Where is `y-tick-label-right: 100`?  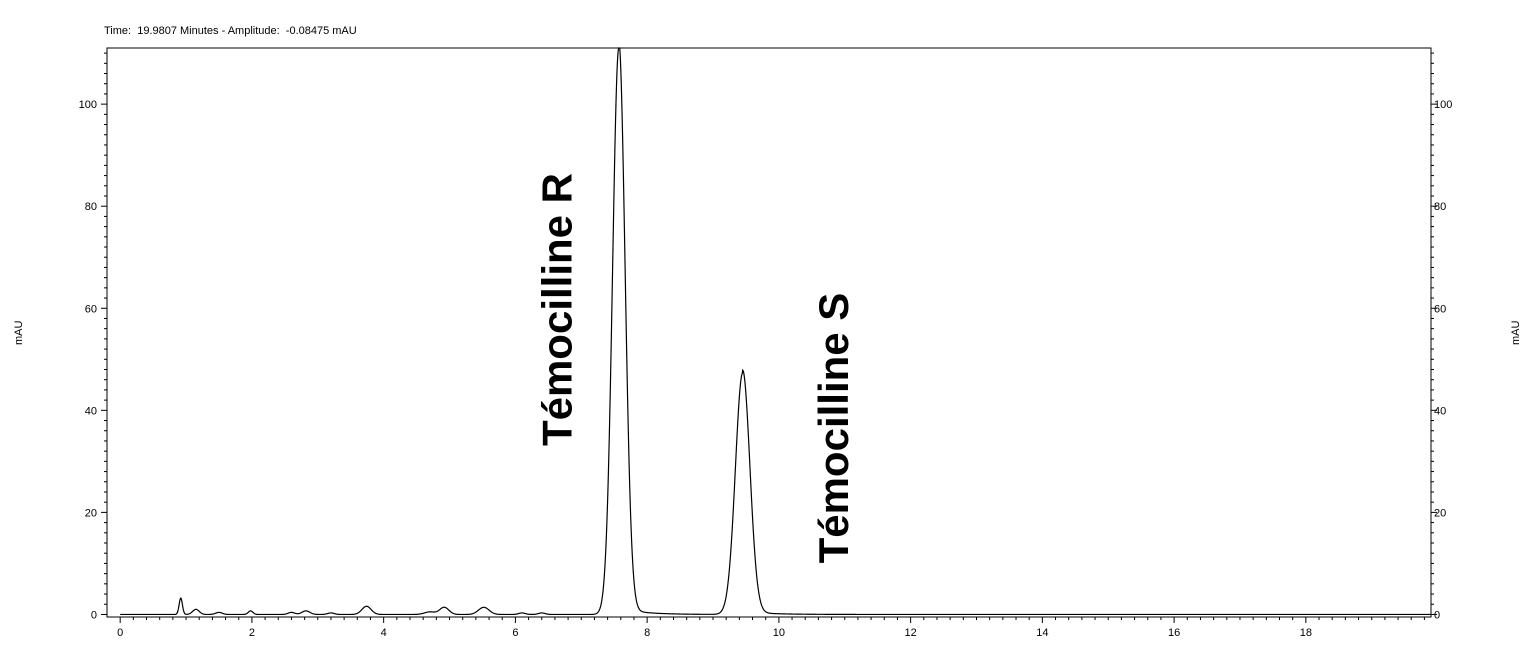
y-tick-label-right: 100 is located at coordinates (1443, 105).